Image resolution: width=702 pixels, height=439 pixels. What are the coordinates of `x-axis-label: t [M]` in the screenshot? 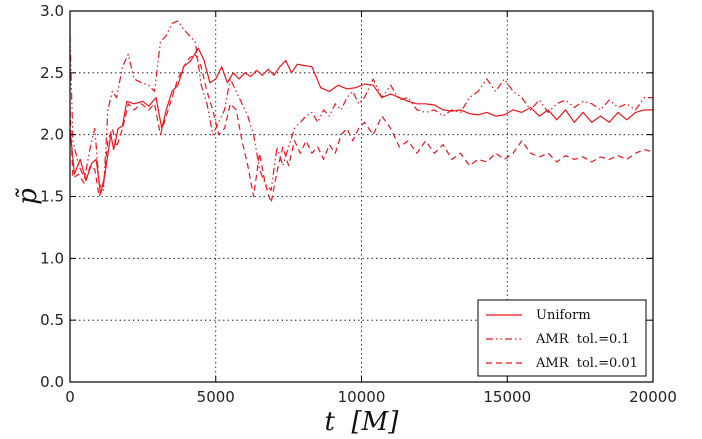 It's located at (362, 422).